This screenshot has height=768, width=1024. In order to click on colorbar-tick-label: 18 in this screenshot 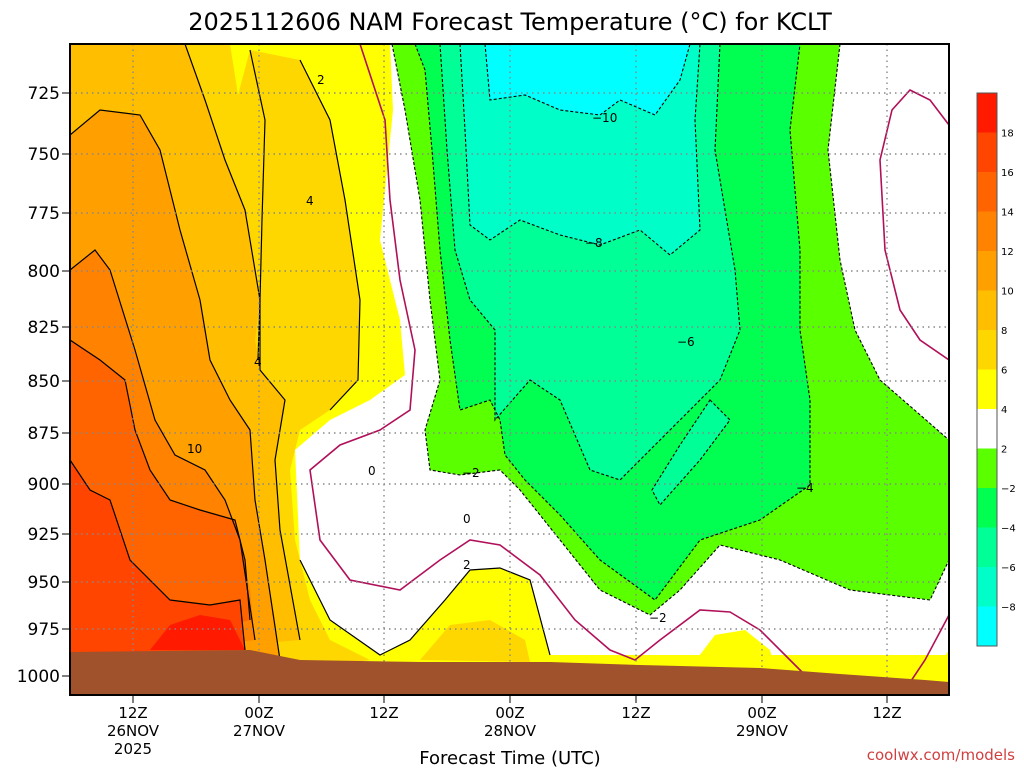, I will do `click(1007, 134)`.